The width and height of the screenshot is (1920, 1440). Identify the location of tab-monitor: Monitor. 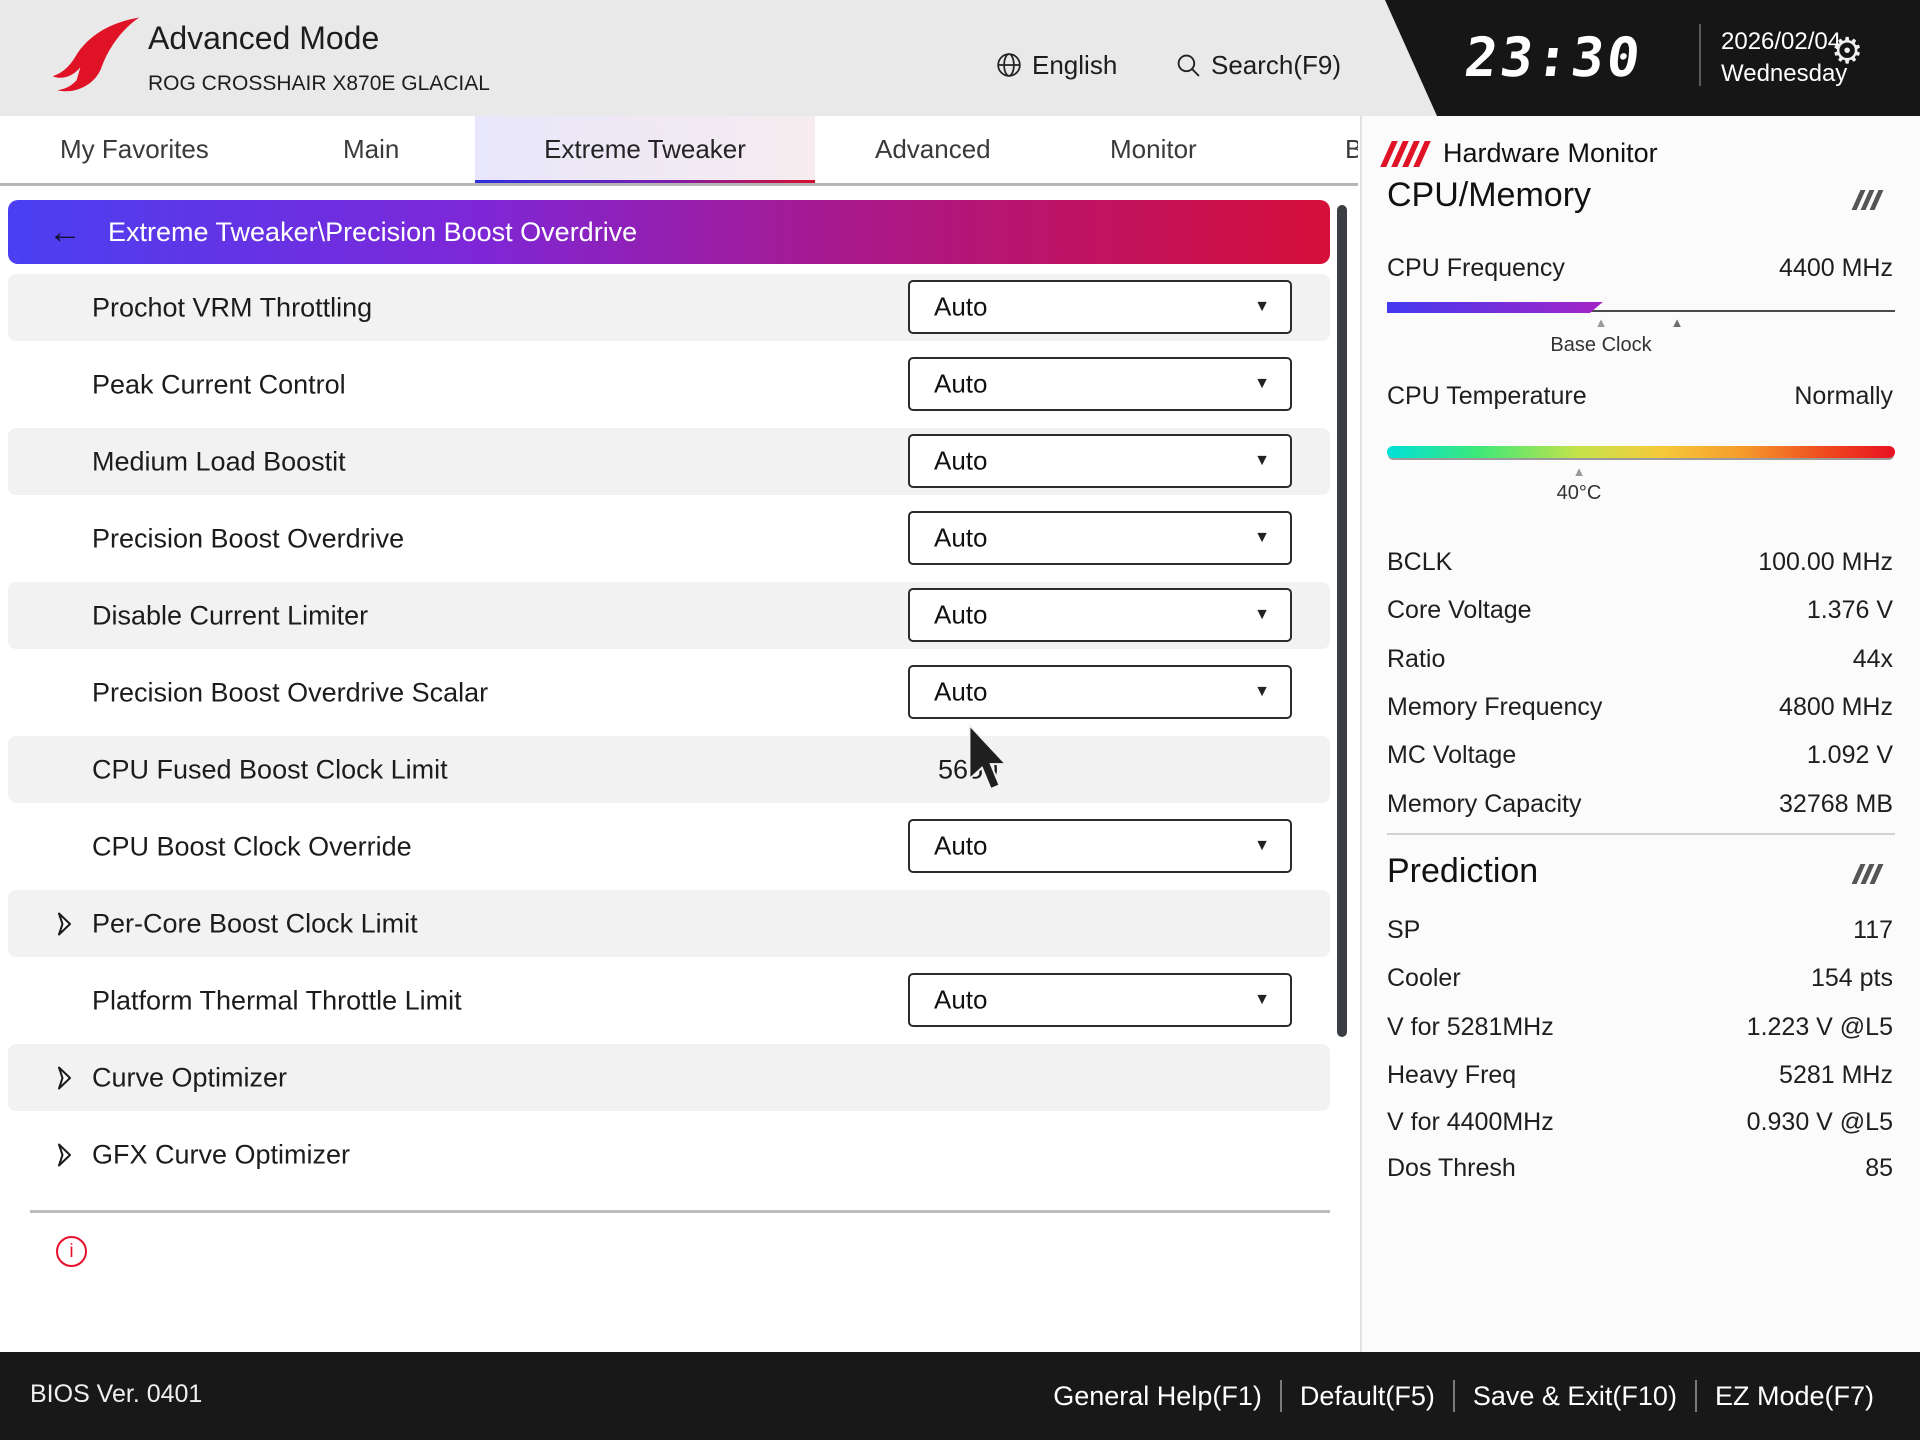
(1153, 149).